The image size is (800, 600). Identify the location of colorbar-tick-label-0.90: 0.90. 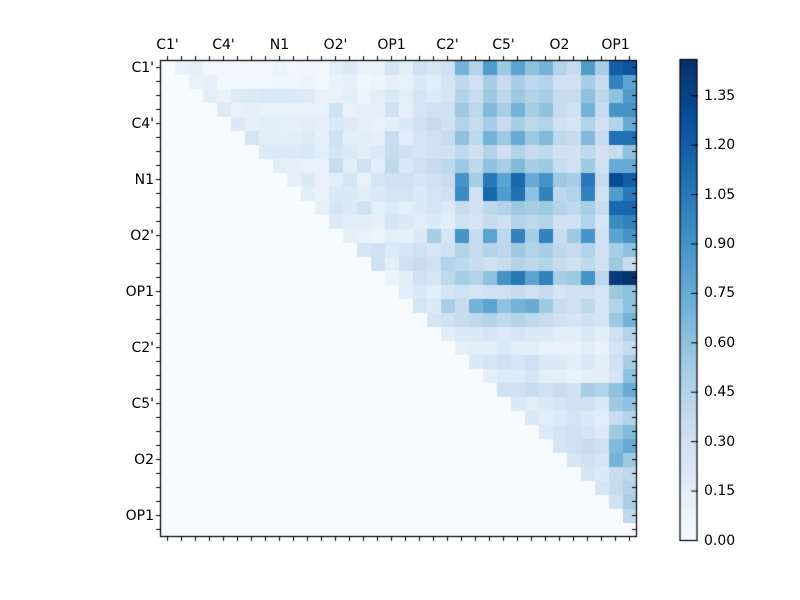
(720, 243).